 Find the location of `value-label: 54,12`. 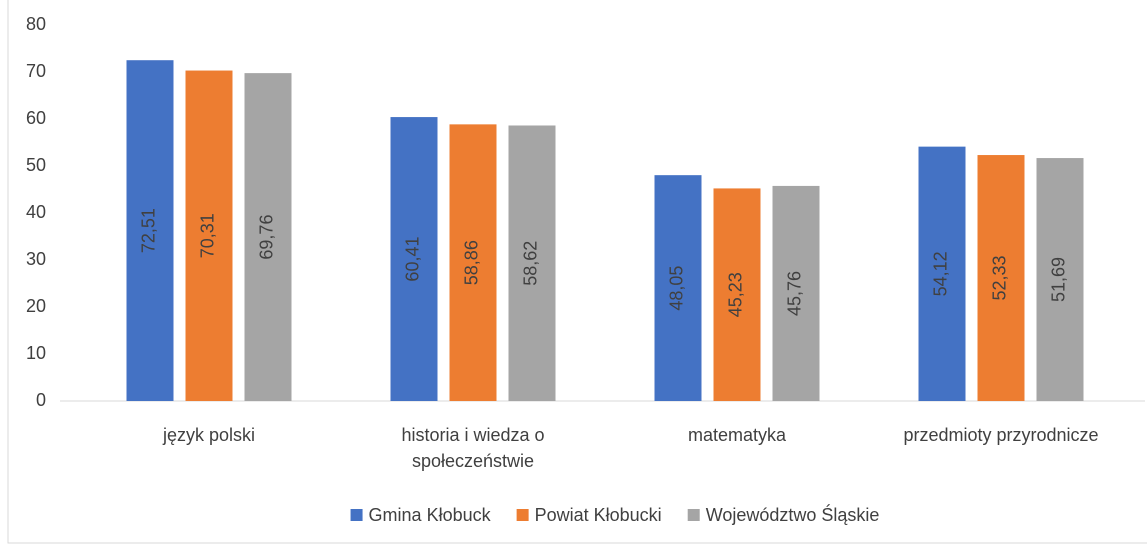

value-label: 54,12 is located at coordinates (941, 273).